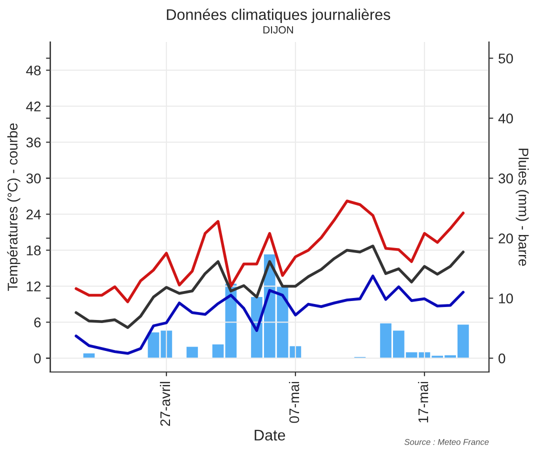  I want to click on y-tick-label: 36, so click(33, 143).